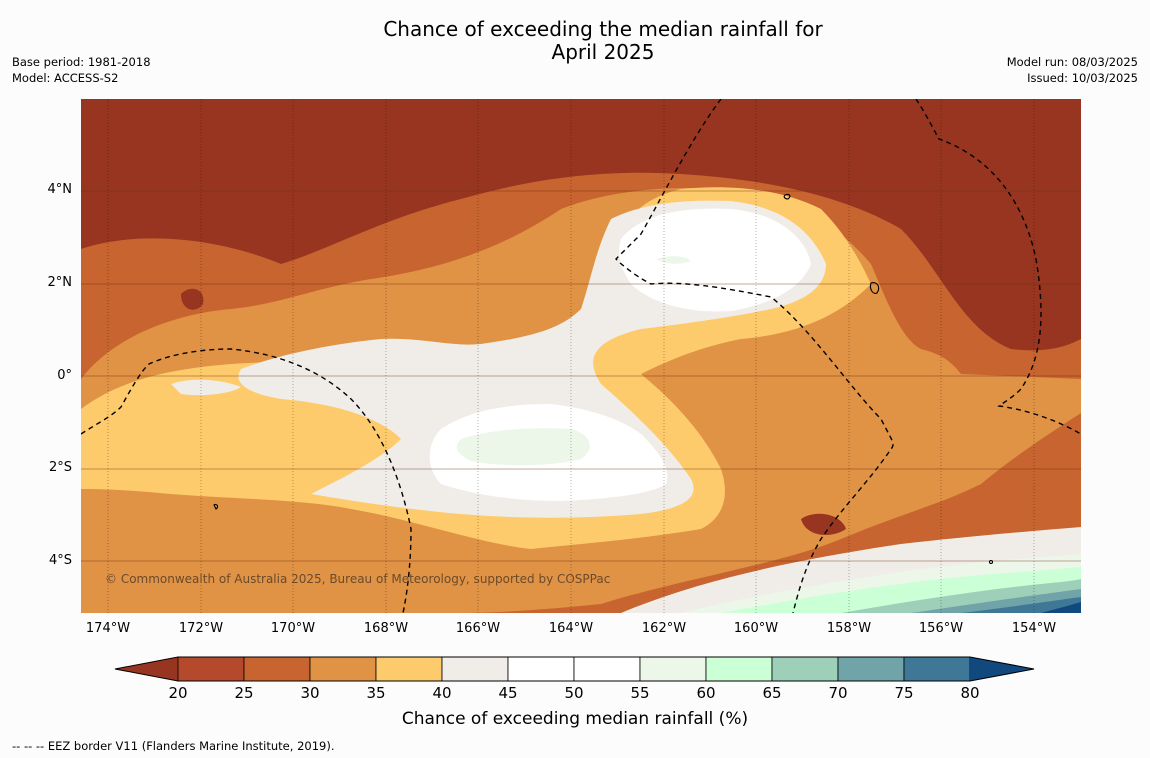 The width and height of the screenshot is (1150, 758). Describe the element at coordinates (60, 560) in the screenshot. I see `lat-tick-4s: 4°S` at that location.